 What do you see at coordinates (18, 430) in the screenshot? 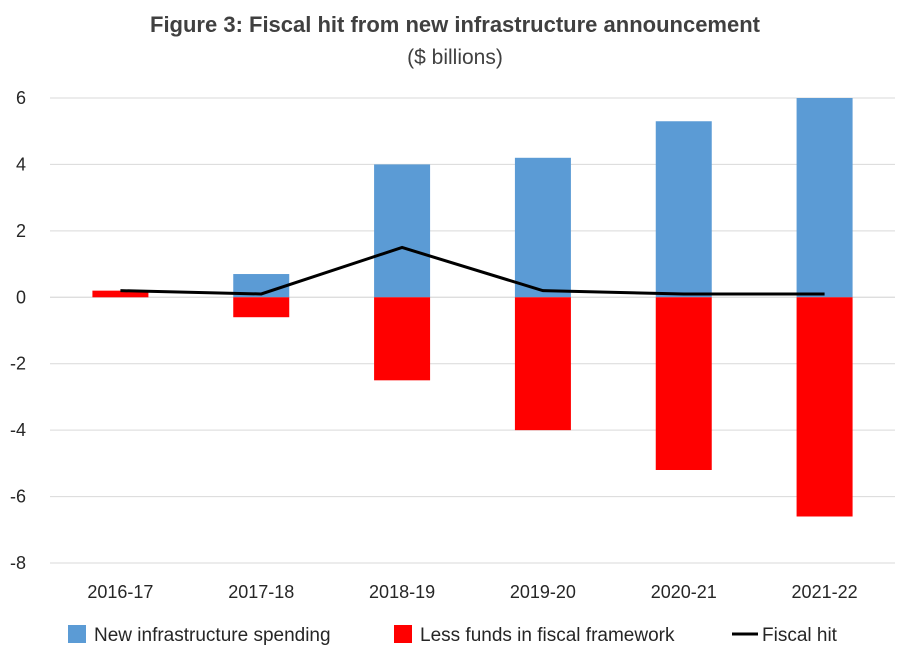
I see `y-tick-label: -4` at bounding box center [18, 430].